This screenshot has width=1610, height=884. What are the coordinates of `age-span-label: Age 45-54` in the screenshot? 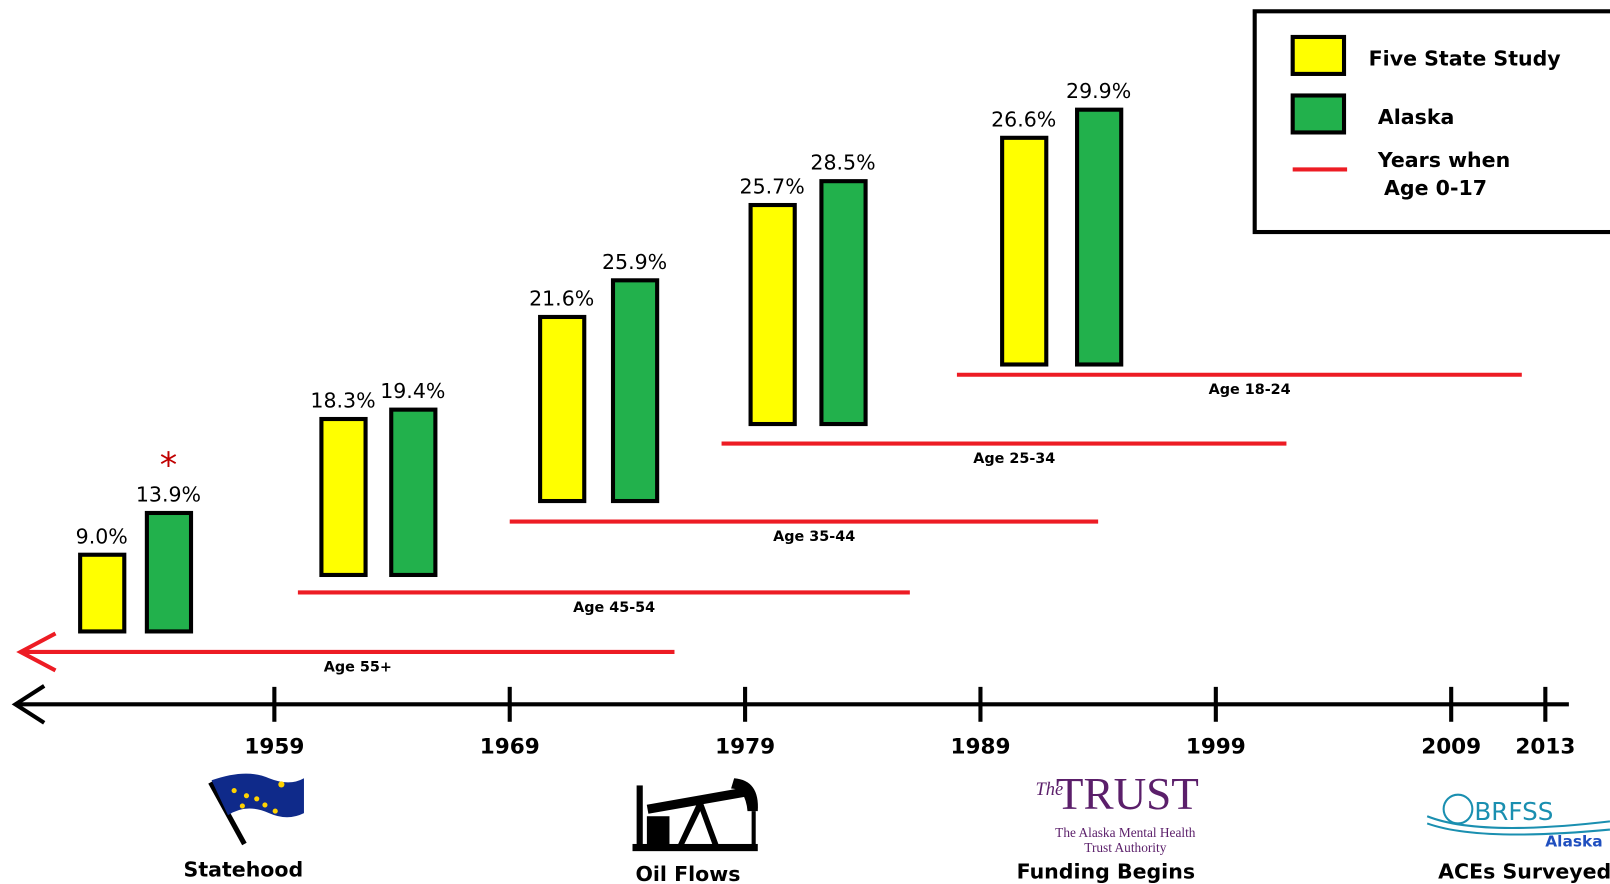 It's located at (614, 608).